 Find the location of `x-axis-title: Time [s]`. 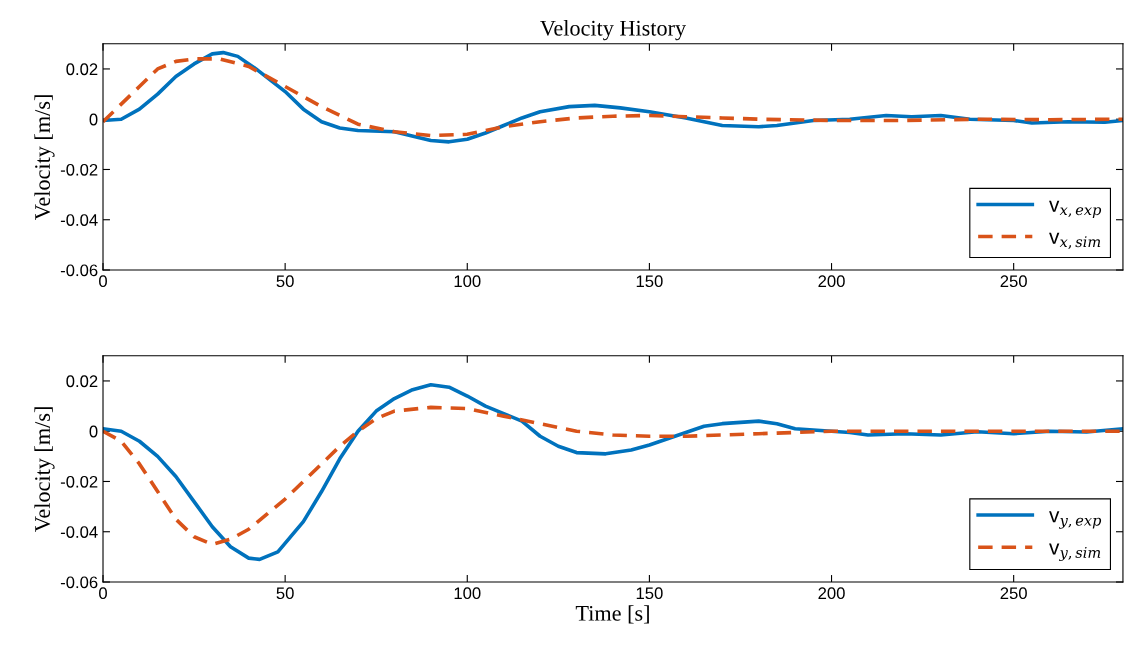

x-axis-title: Time [s] is located at coordinates (612, 614).